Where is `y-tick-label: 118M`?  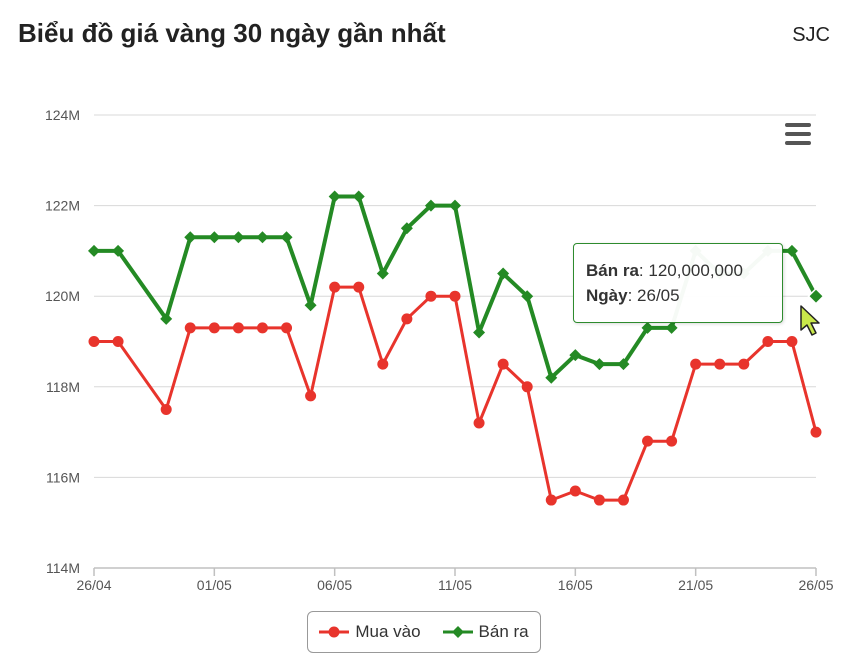 y-tick-label: 118M is located at coordinates (63, 387).